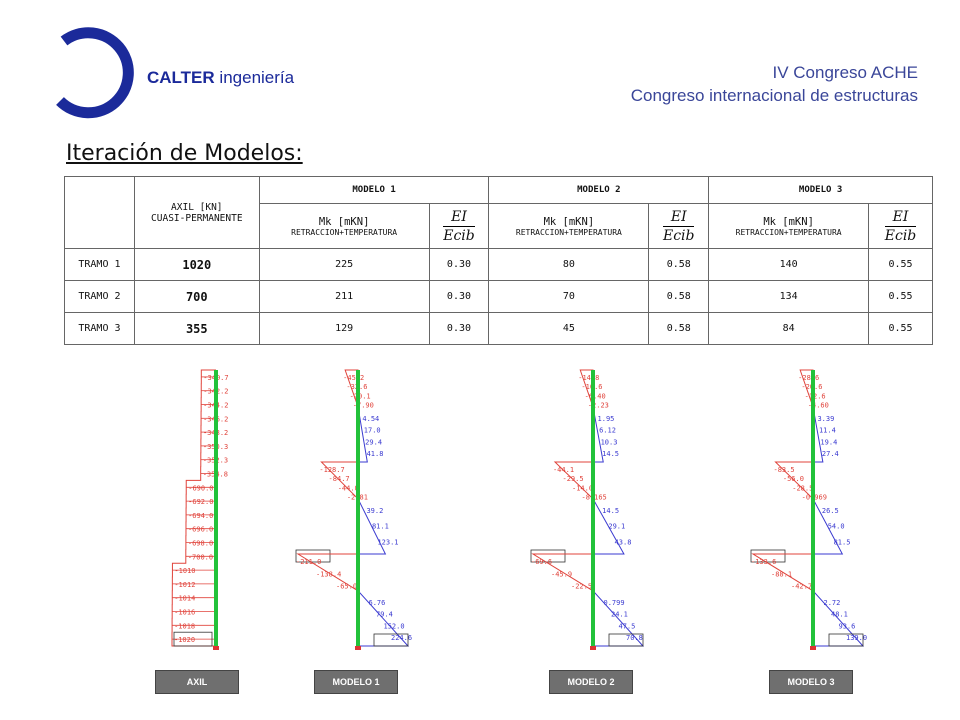 Image resolution: width=960 pixels, height=720 pixels. Describe the element at coordinates (374, 190) in the screenshot. I see `model-header-1: MODELO 1` at that location.